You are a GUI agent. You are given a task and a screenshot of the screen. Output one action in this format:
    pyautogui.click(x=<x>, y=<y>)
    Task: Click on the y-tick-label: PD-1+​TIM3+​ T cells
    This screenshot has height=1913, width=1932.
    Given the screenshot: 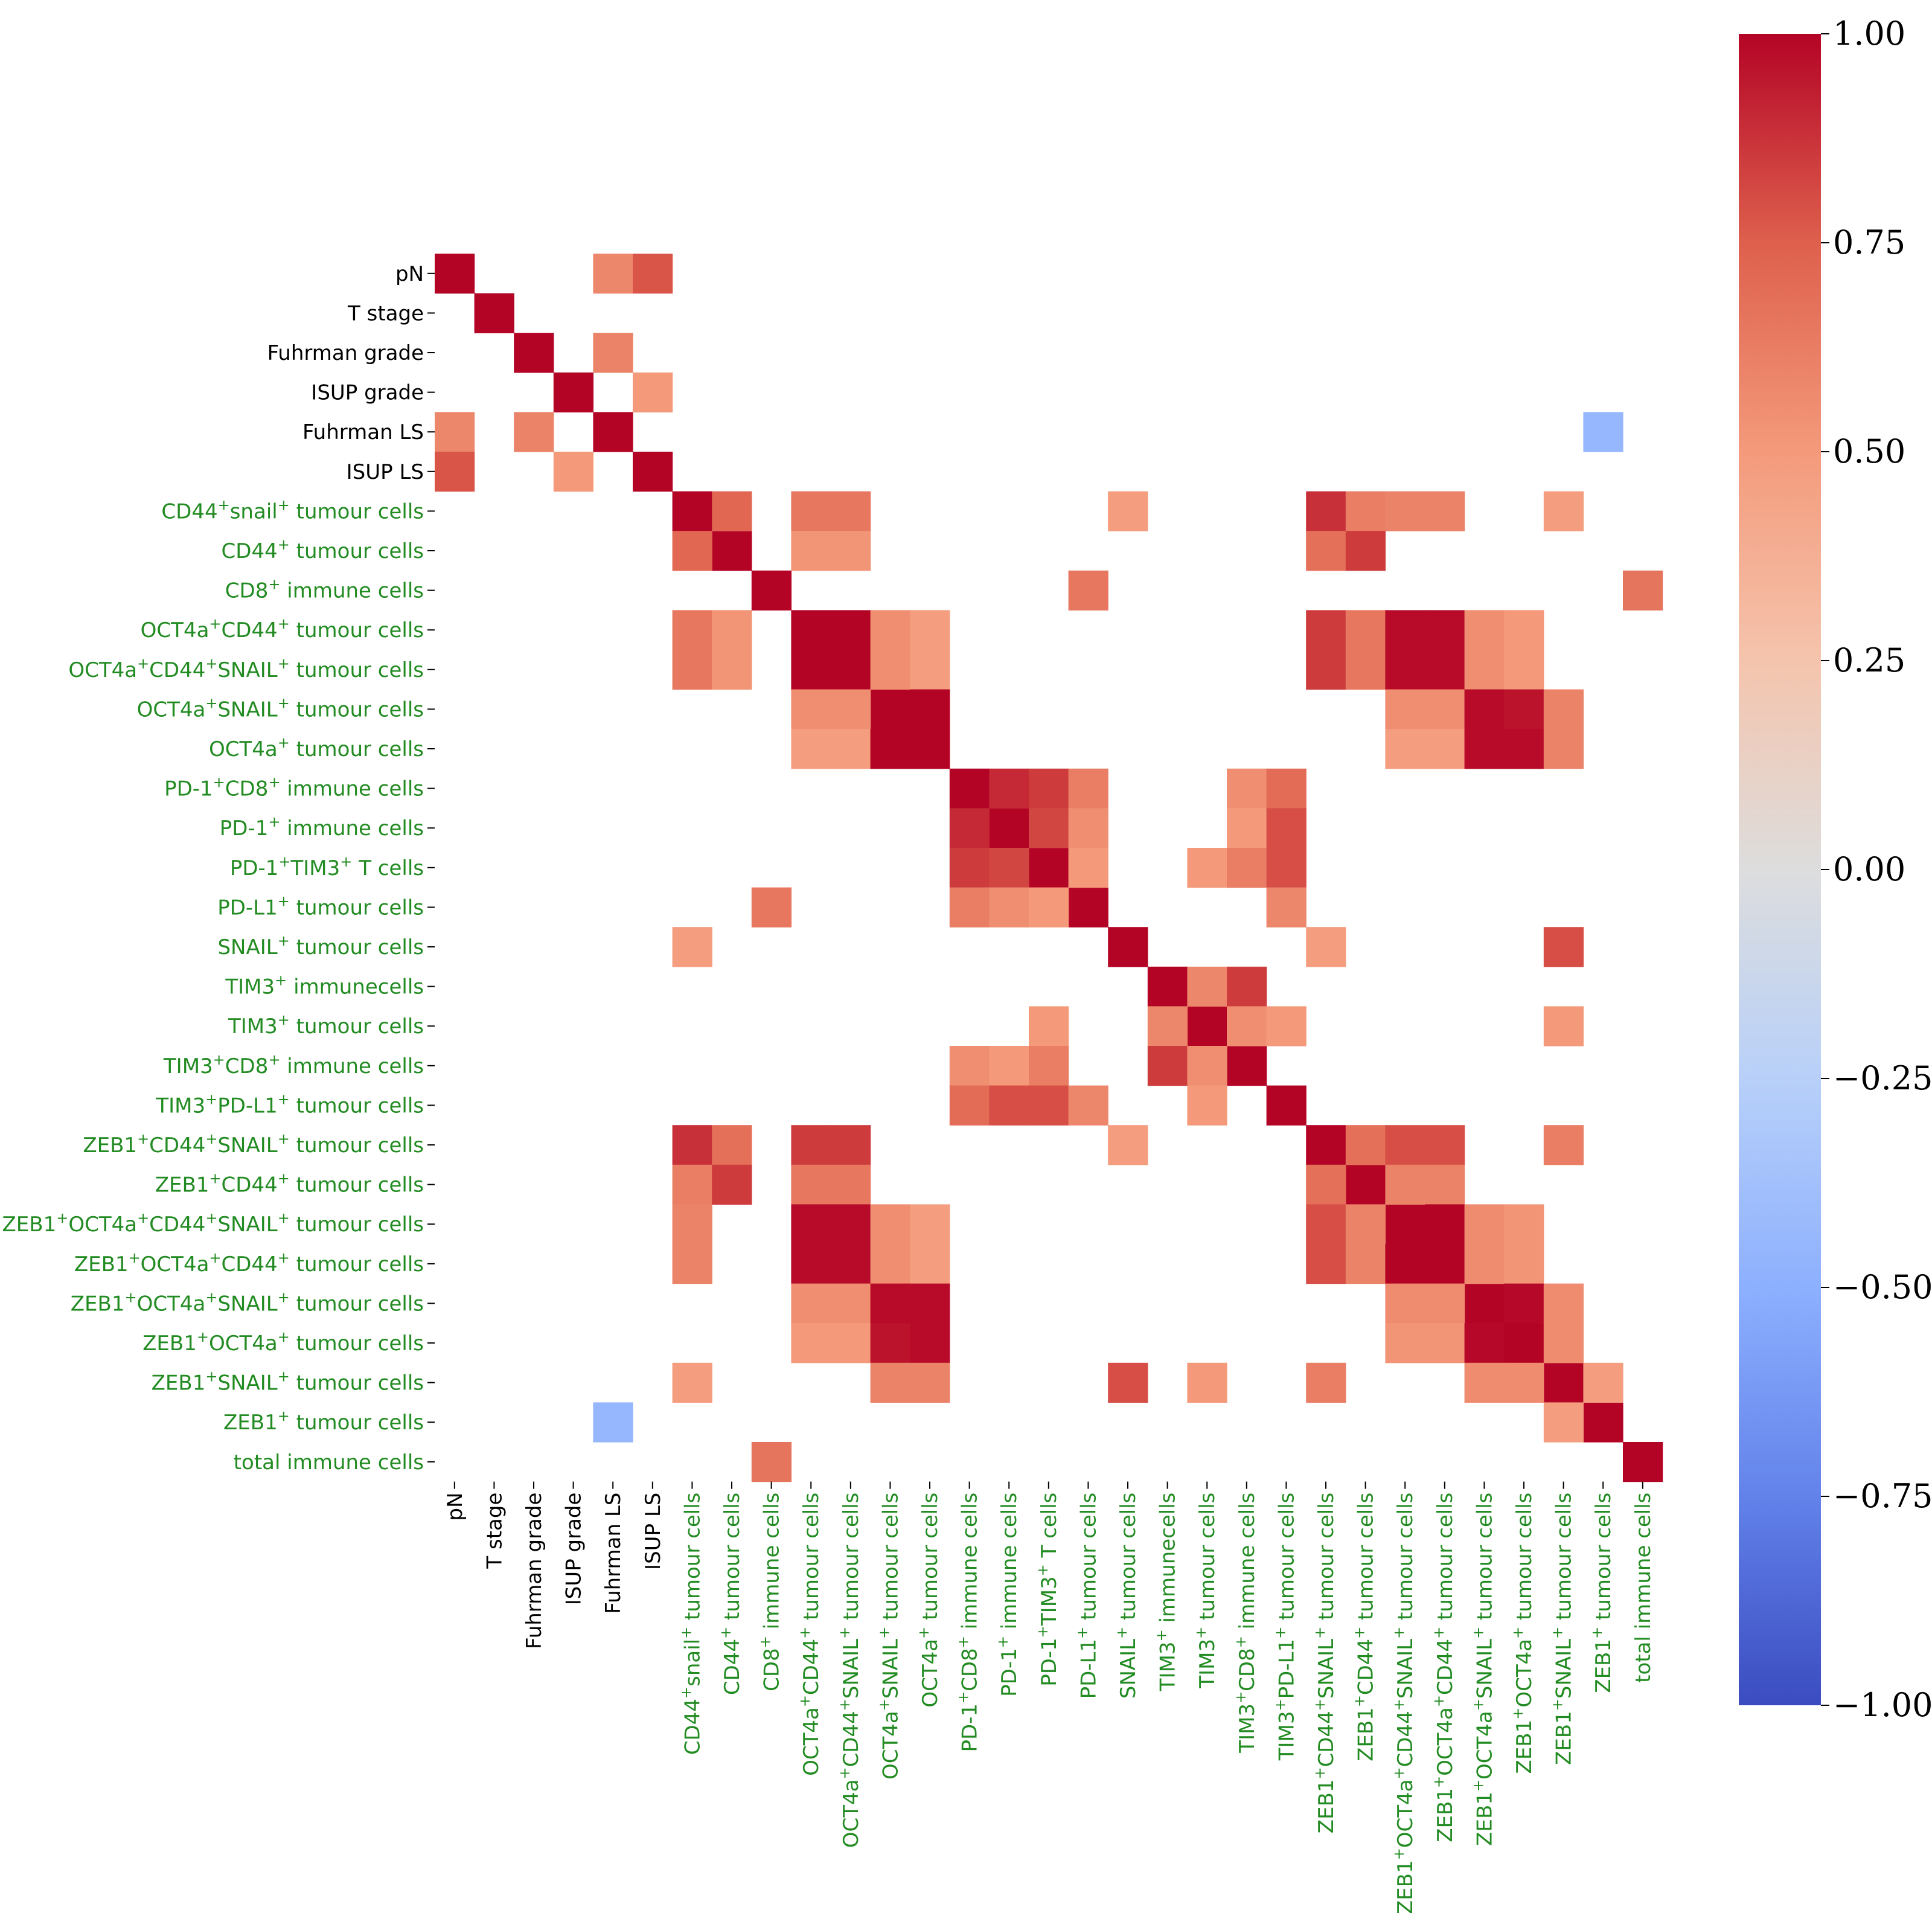 What is the action you would take?
    pyautogui.click(x=327, y=866)
    